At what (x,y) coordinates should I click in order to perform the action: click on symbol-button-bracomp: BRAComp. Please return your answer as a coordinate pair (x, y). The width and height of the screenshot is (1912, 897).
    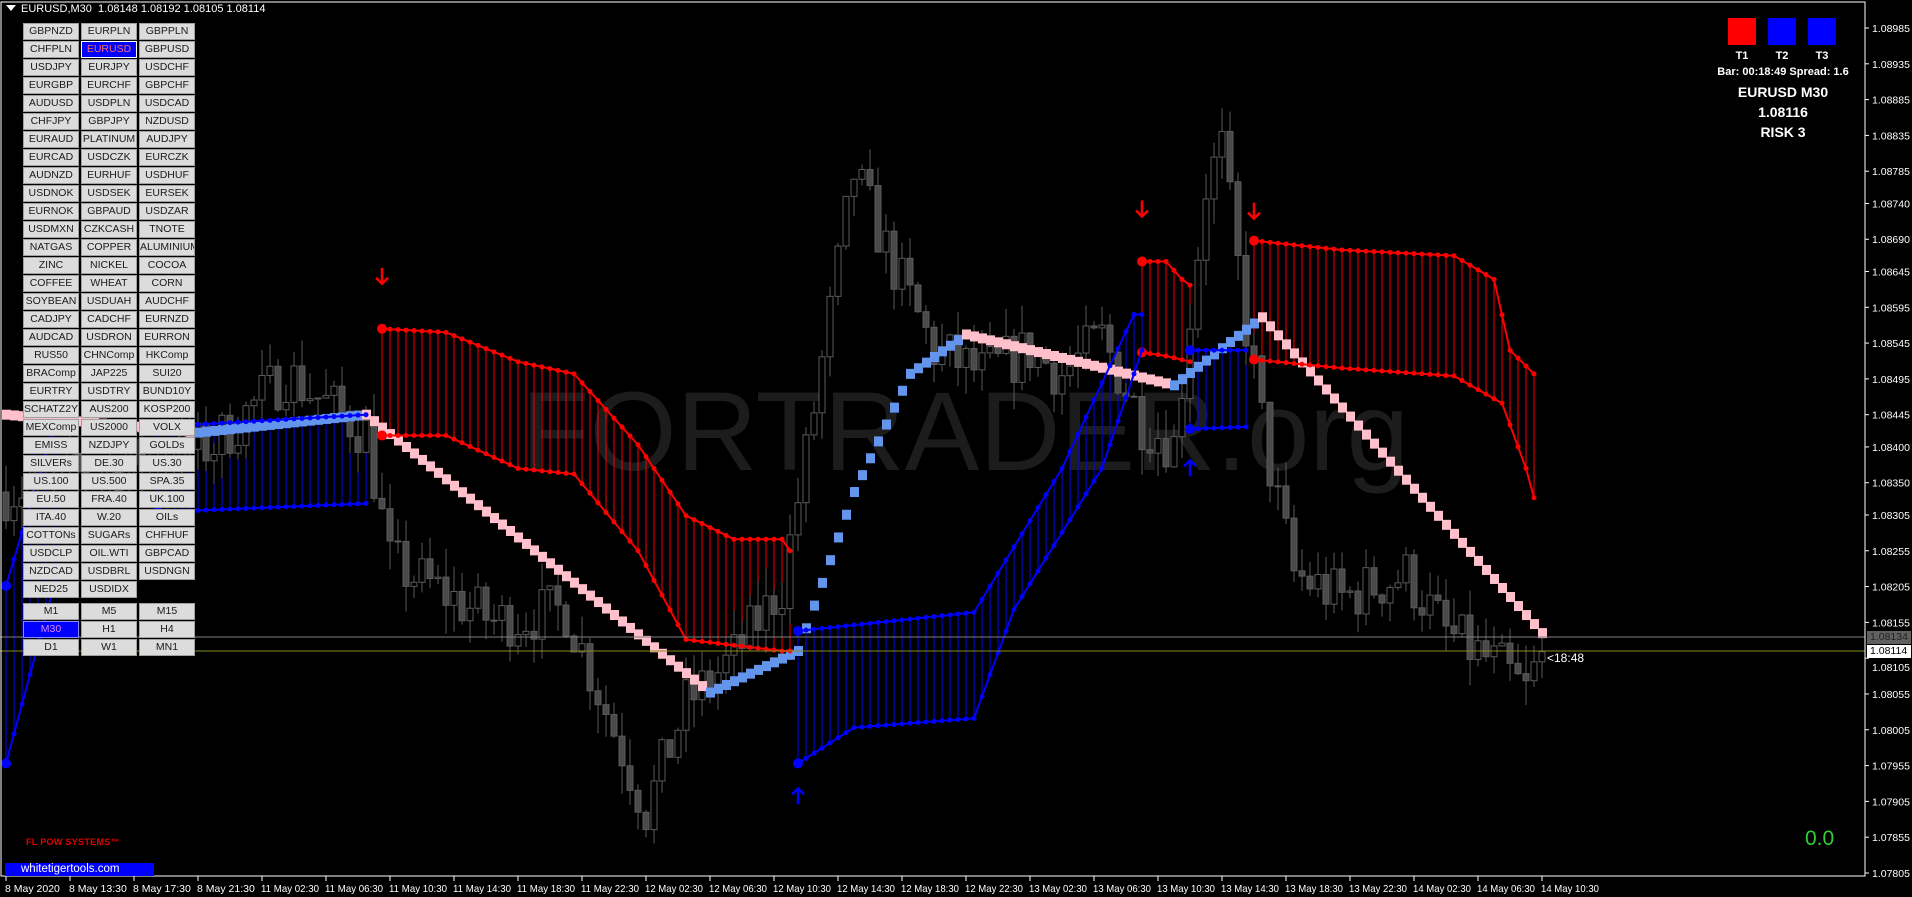
    Looking at the image, I should click on (51, 373).